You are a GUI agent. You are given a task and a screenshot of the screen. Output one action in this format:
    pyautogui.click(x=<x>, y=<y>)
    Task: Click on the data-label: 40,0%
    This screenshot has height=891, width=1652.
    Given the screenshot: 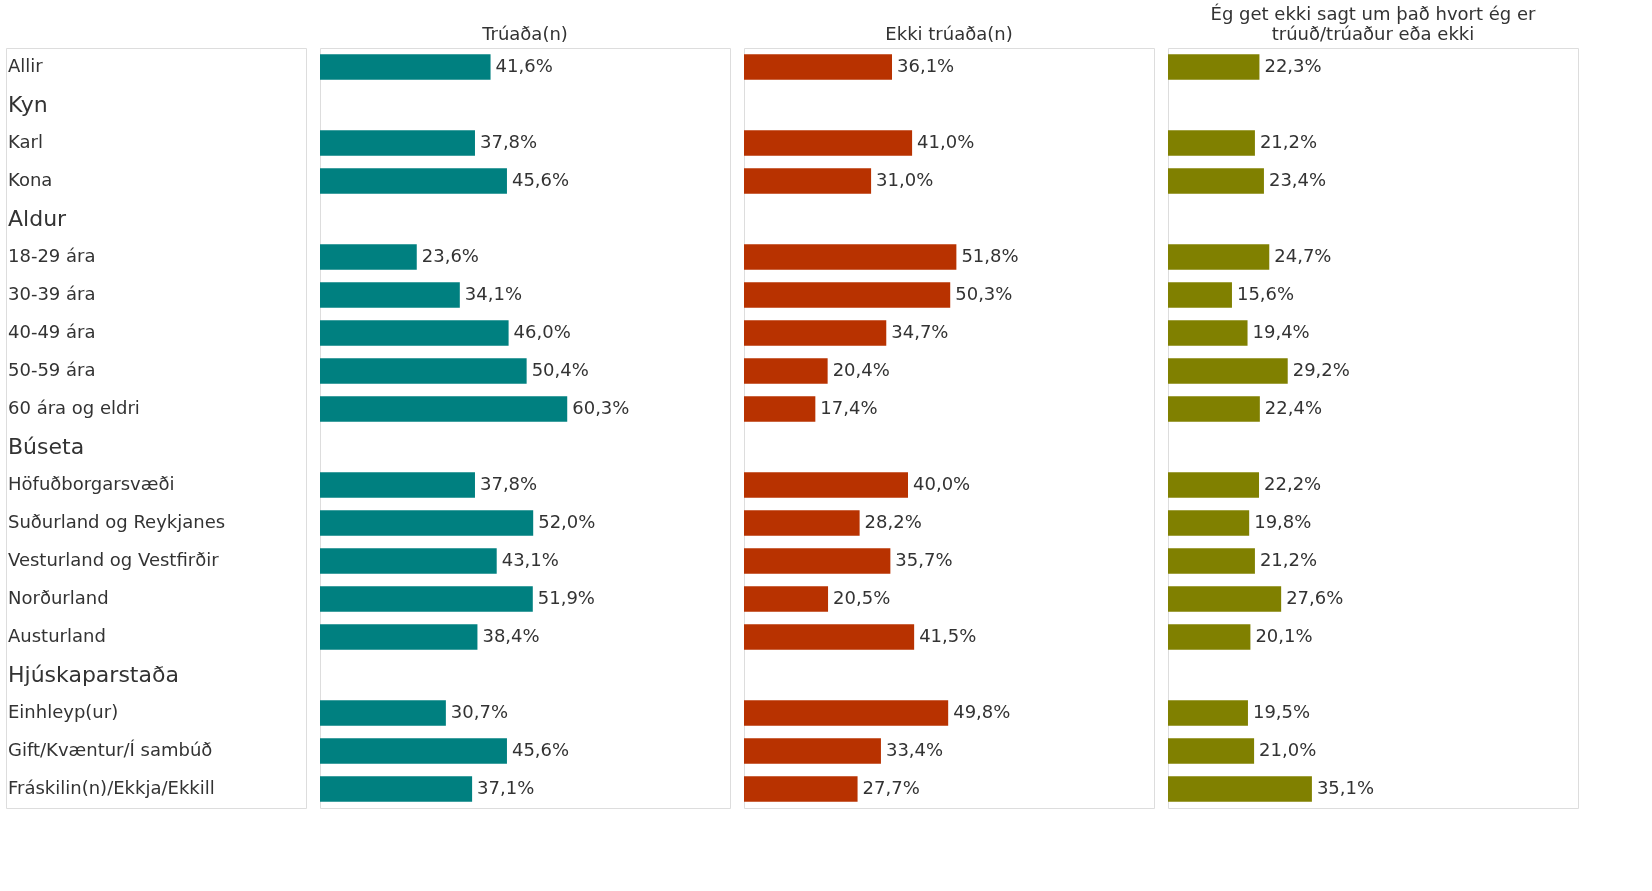 What is the action you would take?
    pyautogui.click(x=942, y=483)
    